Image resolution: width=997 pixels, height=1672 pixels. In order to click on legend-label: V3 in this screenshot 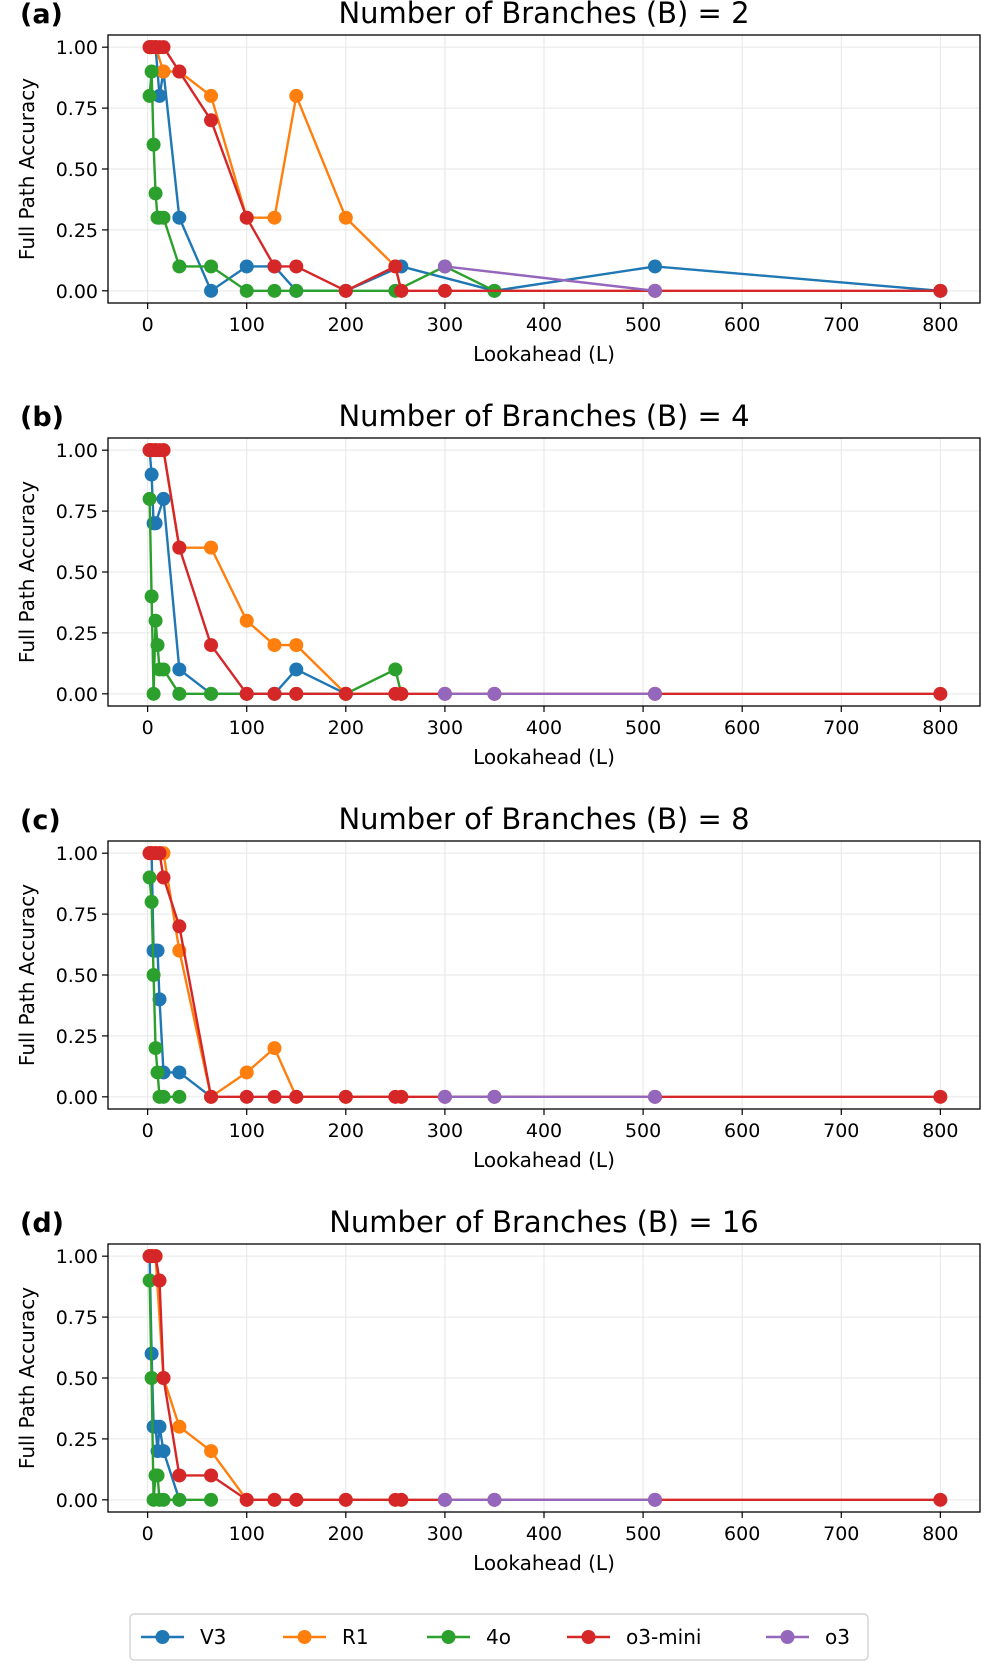, I will do `click(213, 1637)`.